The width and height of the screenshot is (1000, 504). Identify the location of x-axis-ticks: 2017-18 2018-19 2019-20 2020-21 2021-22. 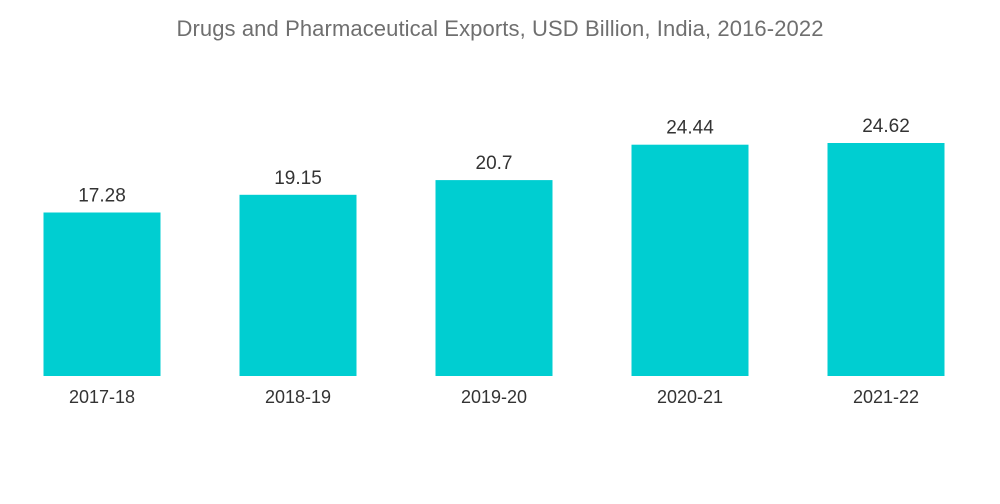
(494, 397).